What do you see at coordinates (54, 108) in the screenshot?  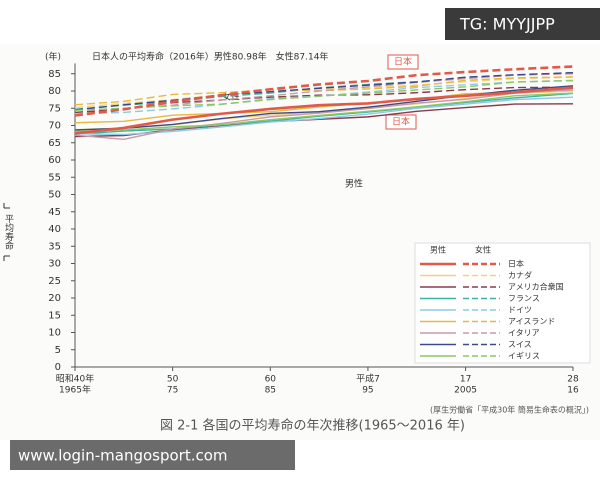 I see `y-tick-label: 75` at bounding box center [54, 108].